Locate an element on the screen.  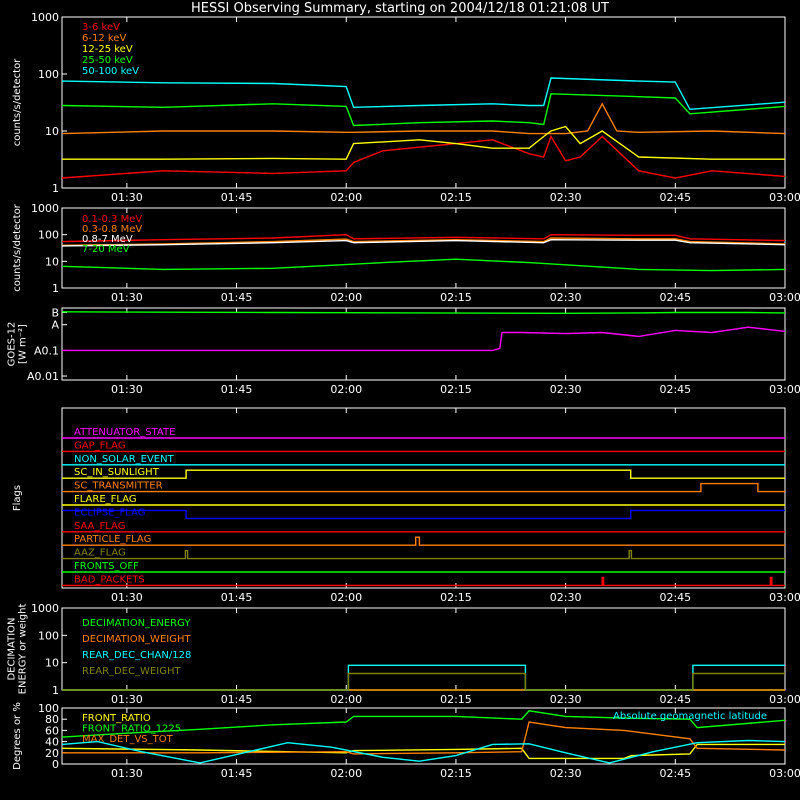
legend-label: 0.1-0.3 MeV is located at coordinates (112, 219).